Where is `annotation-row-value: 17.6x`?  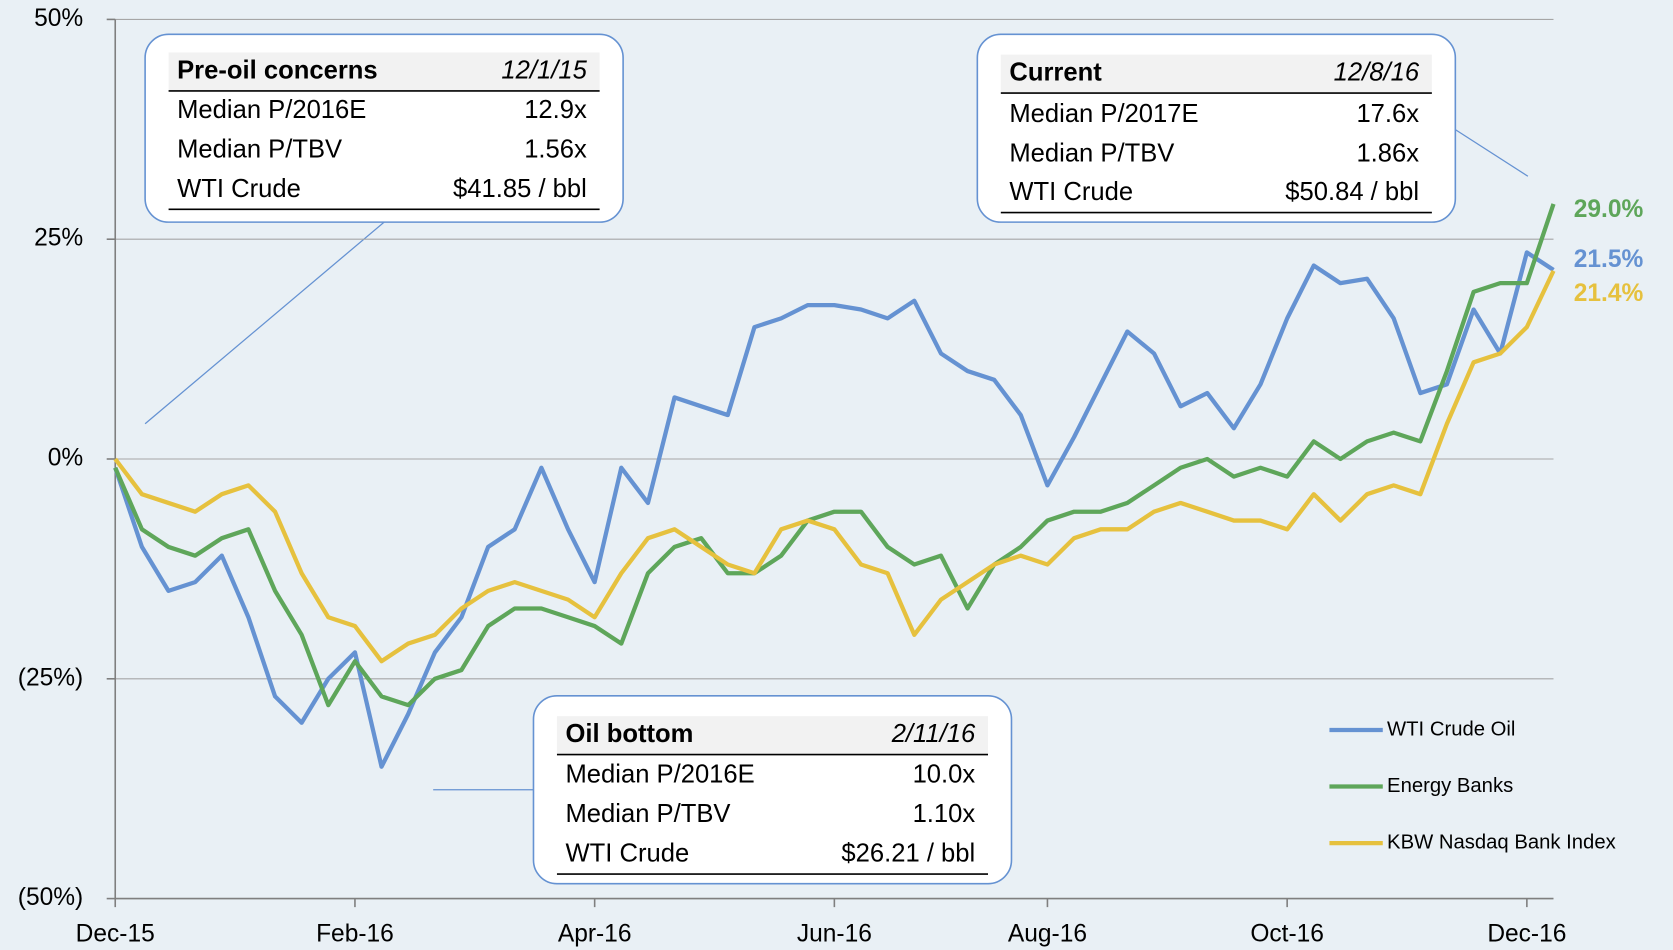
annotation-row-value: 17.6x is located at coordinates (1387, 114).